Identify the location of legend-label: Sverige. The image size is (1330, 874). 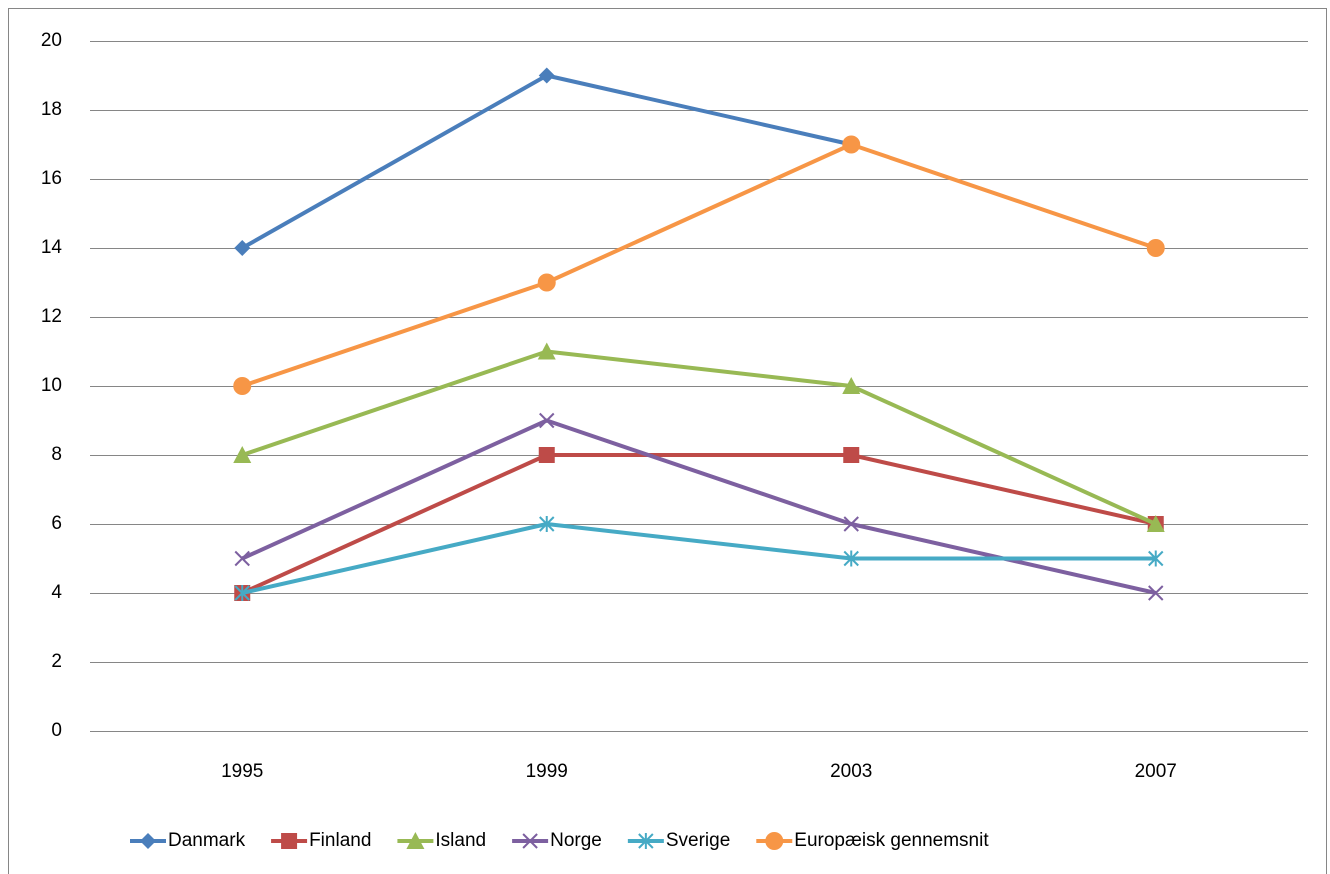
(698, 840).